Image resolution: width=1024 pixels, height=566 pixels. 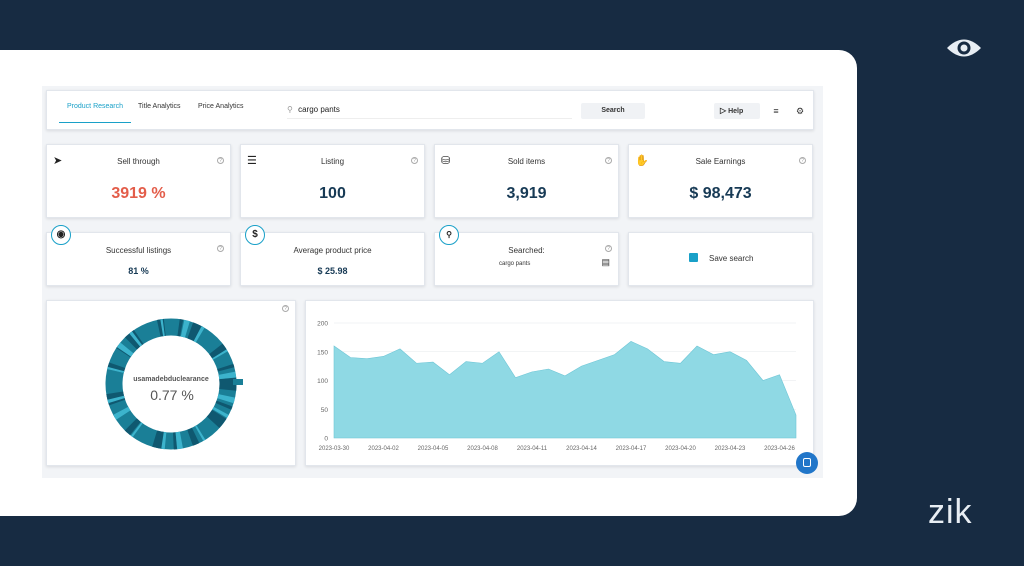 I want to click on help-button: ▷ Help, so click(x=737, y=111).